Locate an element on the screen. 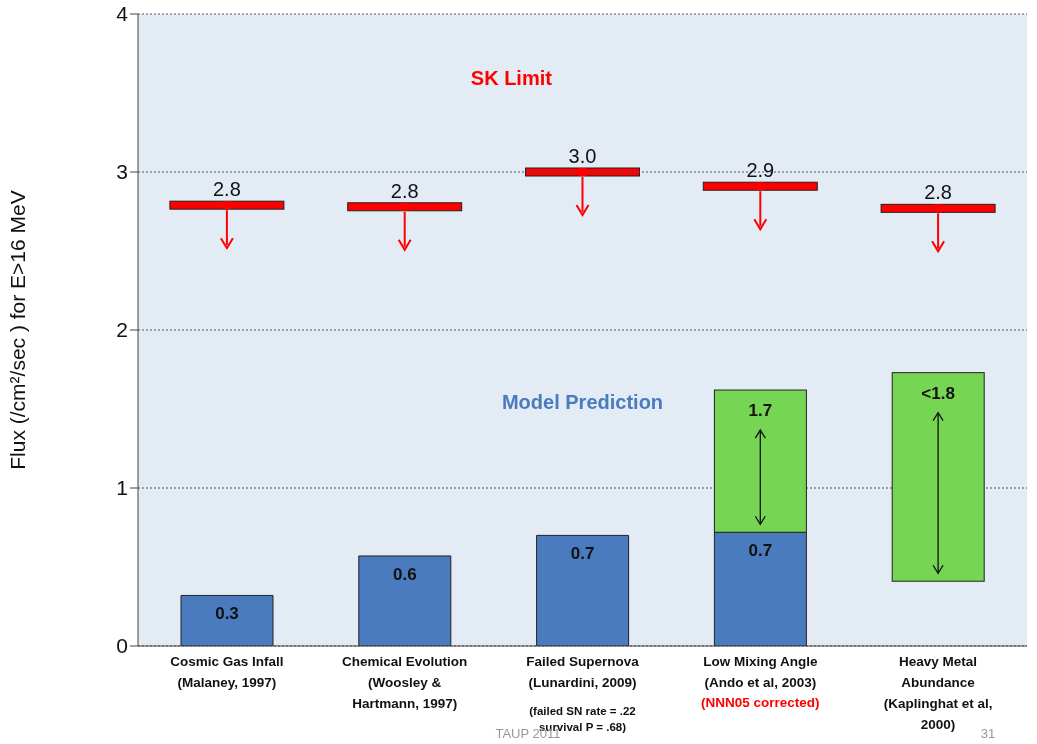 The image size is (1037, 744). data-label: 3.0 is located at coordinates (582, 156).